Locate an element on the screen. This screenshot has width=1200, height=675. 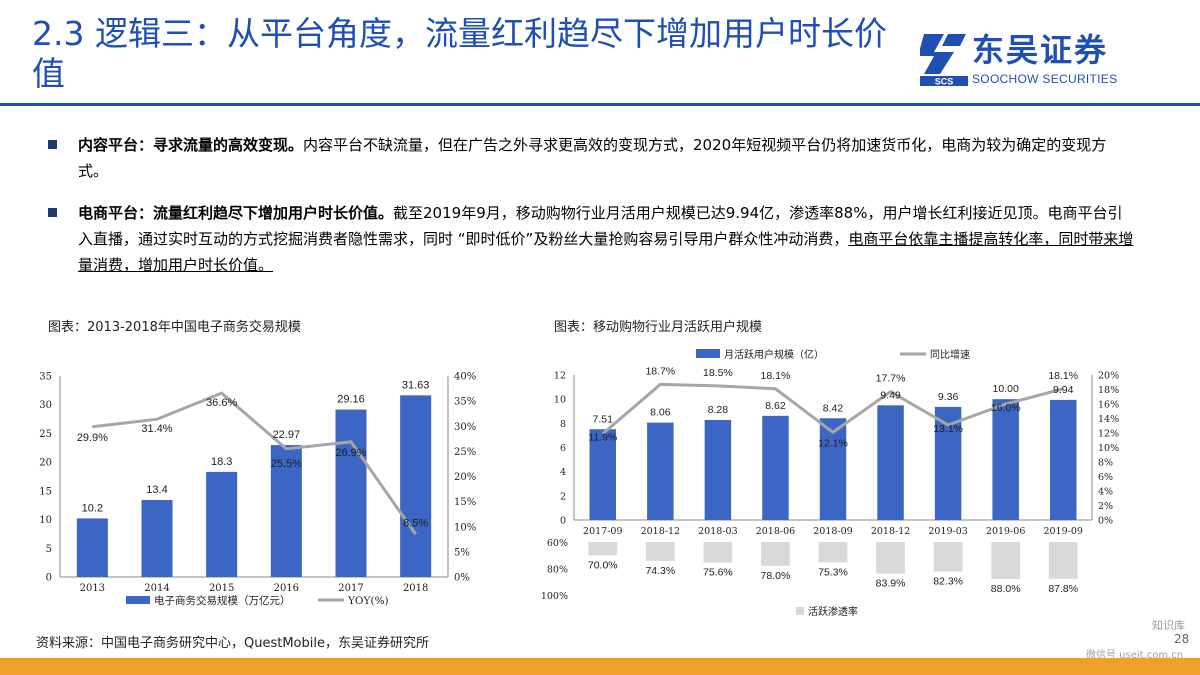
legend-line-label: 同比增速 is located at coordinates (950, 354).